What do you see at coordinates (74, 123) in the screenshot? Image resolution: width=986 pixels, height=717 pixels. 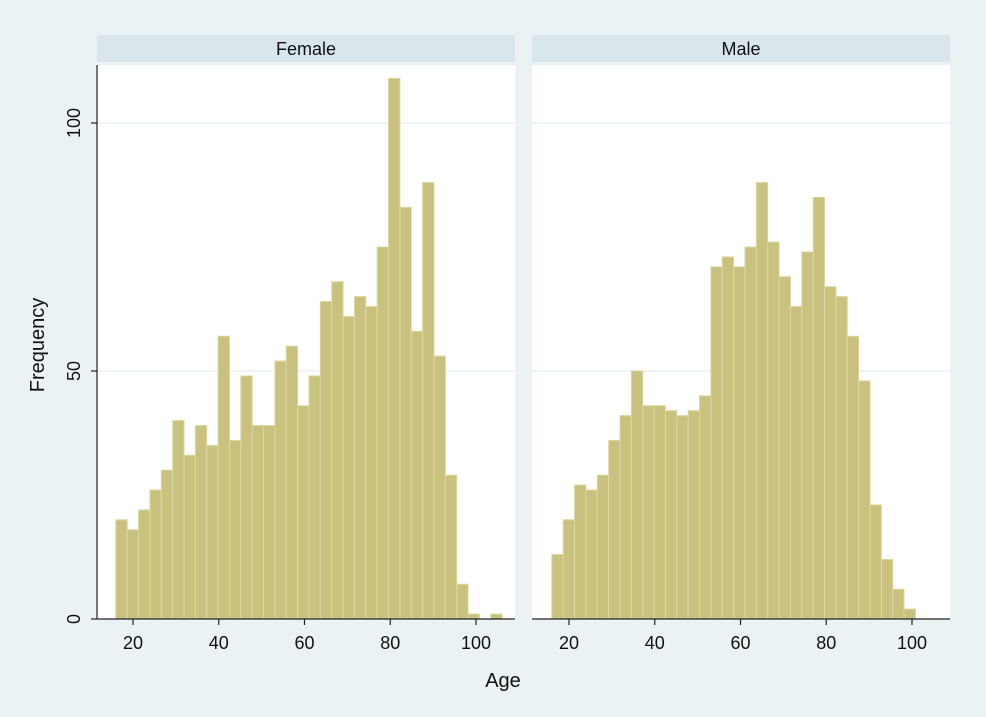 I see `y-tick-label: 100` at bounding box center [74, 123].